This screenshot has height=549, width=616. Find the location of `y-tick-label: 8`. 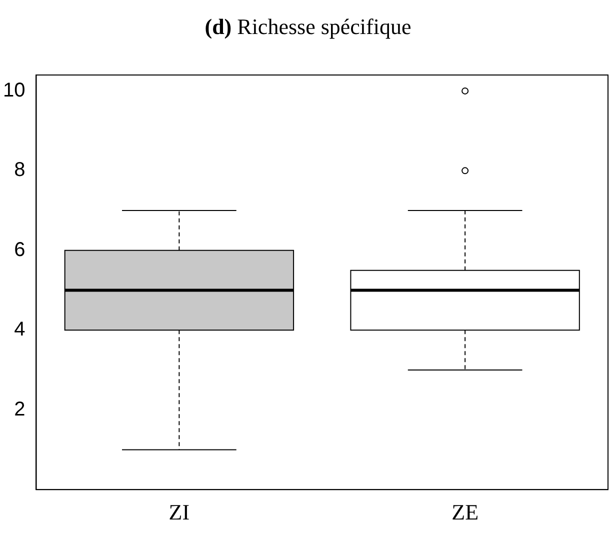

y-tick-label: 8 is located at coordinates (20, 170).